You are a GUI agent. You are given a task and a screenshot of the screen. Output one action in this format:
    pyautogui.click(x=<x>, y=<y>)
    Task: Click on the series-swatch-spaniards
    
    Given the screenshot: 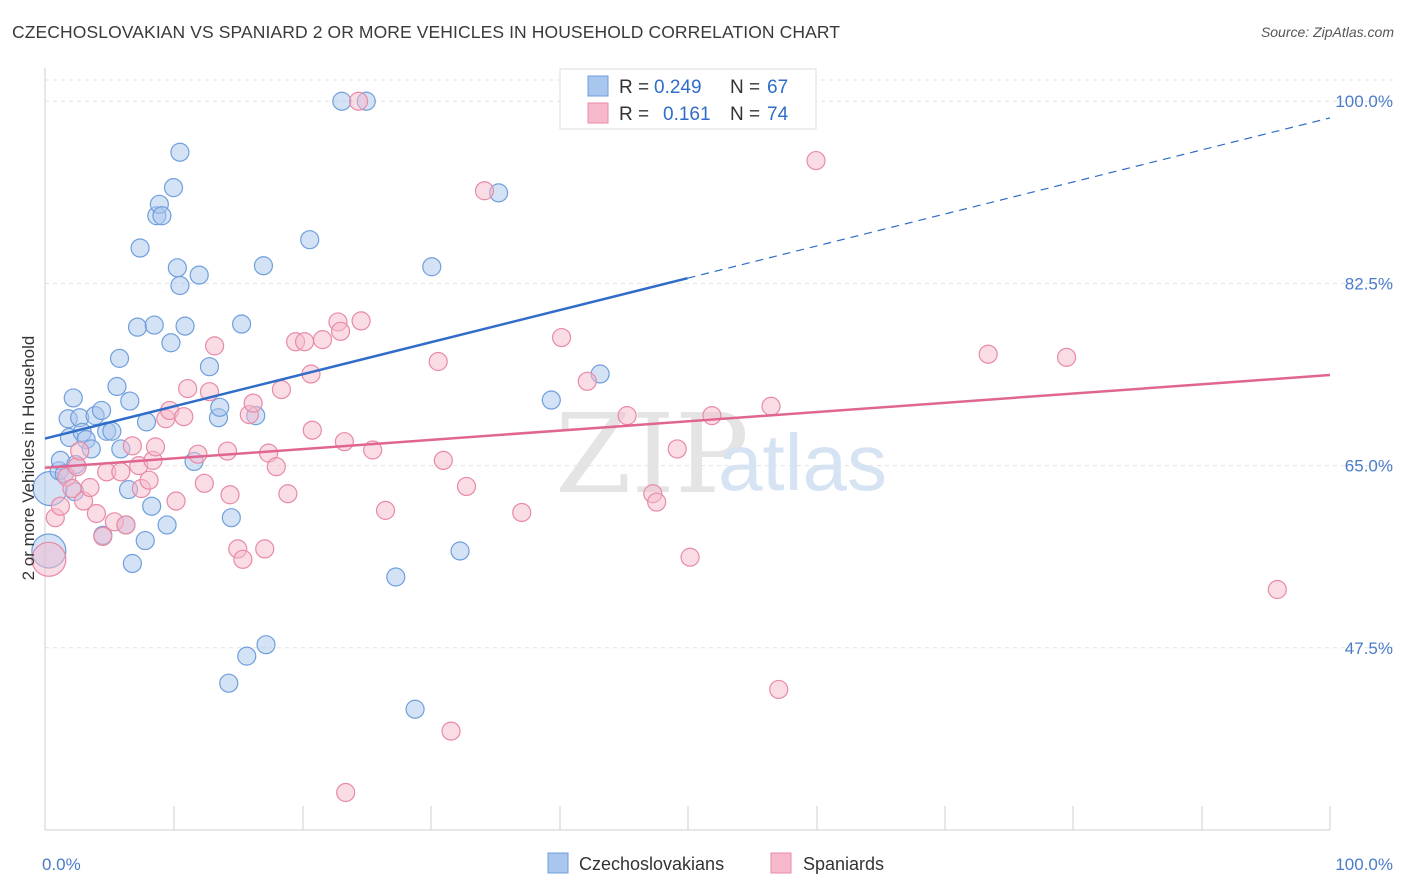 What is the action you would take?
    pyautogui.click(x=781, y=863)
    